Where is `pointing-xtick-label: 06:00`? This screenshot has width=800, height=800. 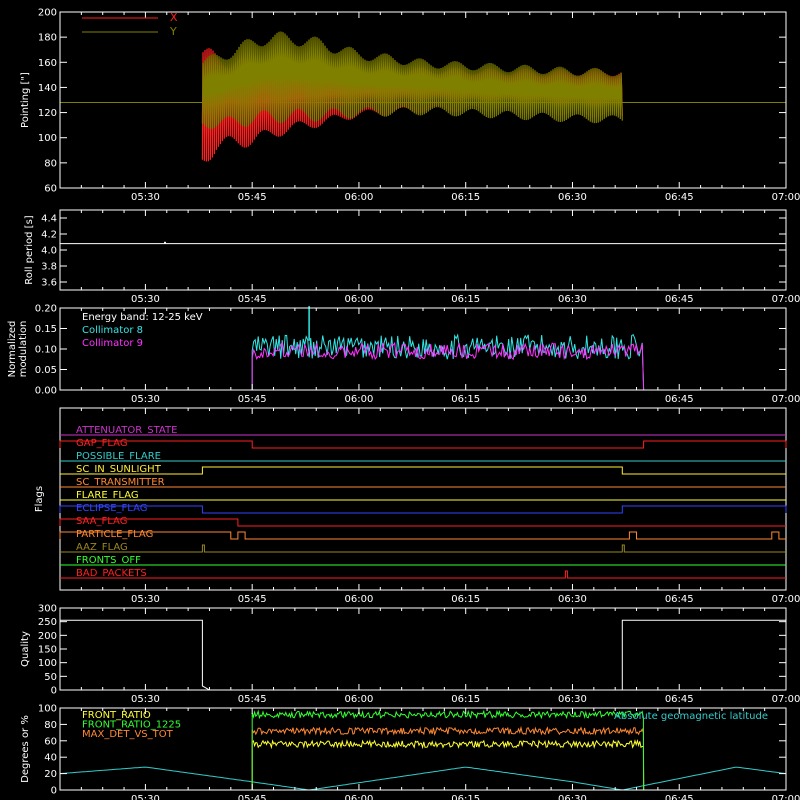
pointing-xtick-label: 06:00 is located at coordinates (359, 197).